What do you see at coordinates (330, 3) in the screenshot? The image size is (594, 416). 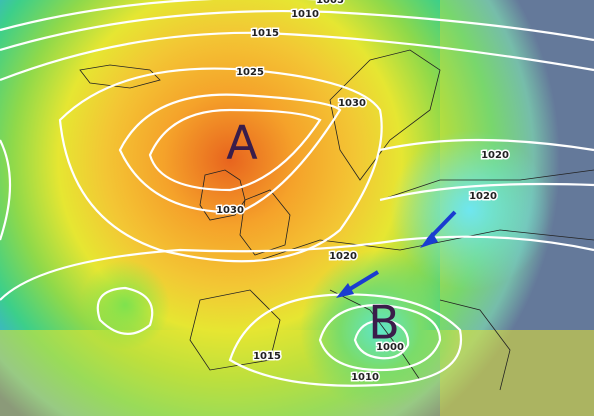 I see `isobar-label: 1005` at bounding box center [330, 3].